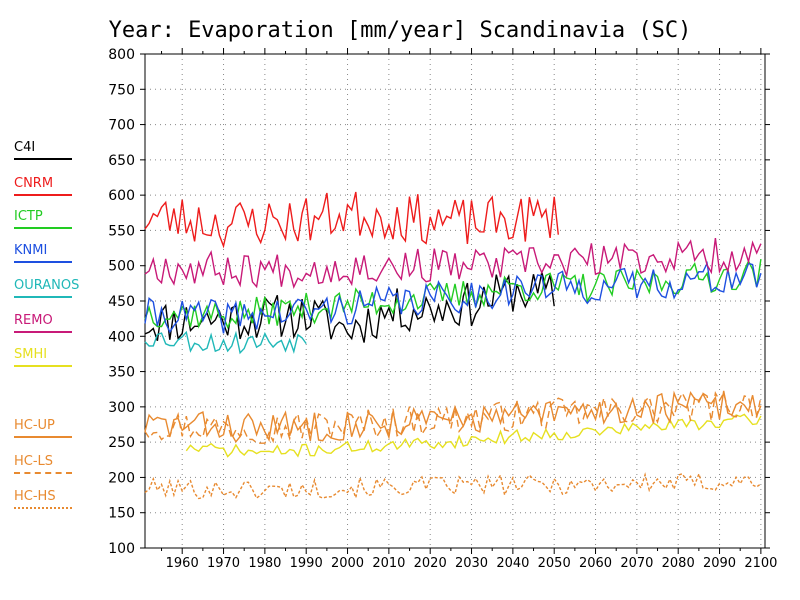 This screenshot has width=800, height=600. What do you see at coordinates (554, 563) in the screenshot?
I see `x-tick-label: 2050` at bounding box center [554, 563].